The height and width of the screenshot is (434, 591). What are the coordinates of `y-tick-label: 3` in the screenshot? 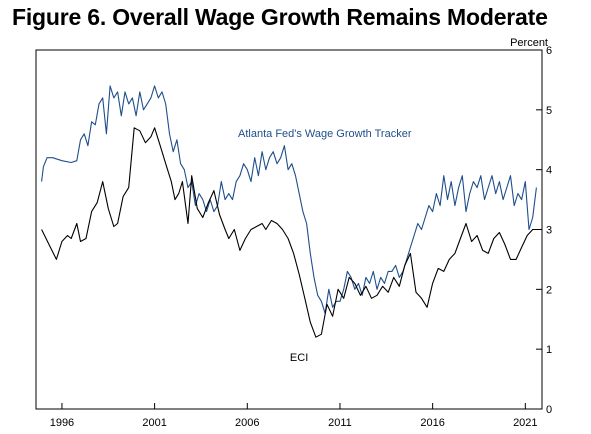 It's located at (549, 231).